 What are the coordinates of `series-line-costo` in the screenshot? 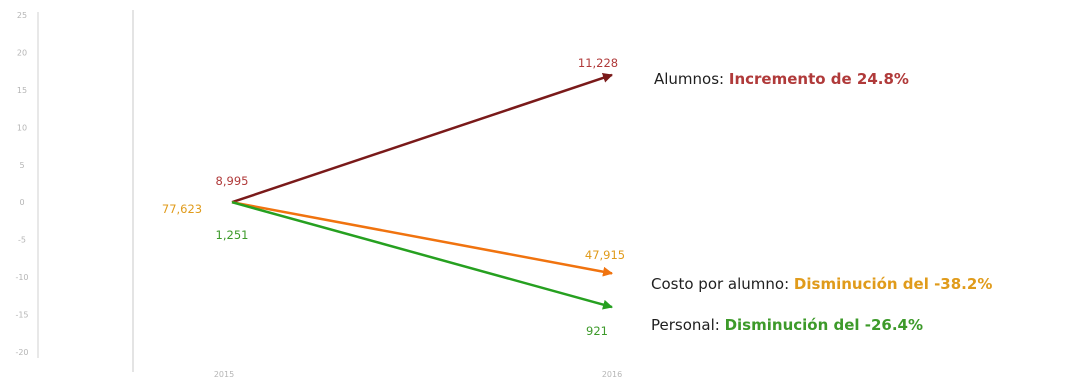 It's located at (422, 238).